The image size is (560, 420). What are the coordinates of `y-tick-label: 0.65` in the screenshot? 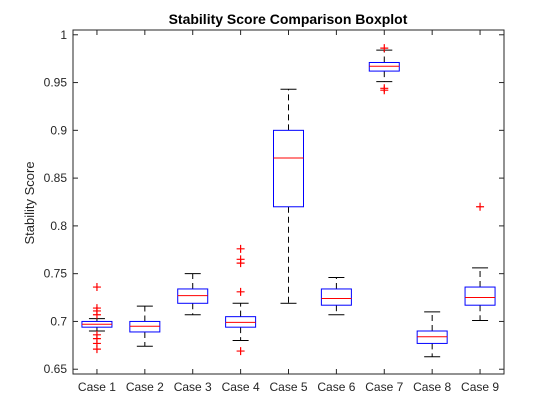 It's located at (56, 369).